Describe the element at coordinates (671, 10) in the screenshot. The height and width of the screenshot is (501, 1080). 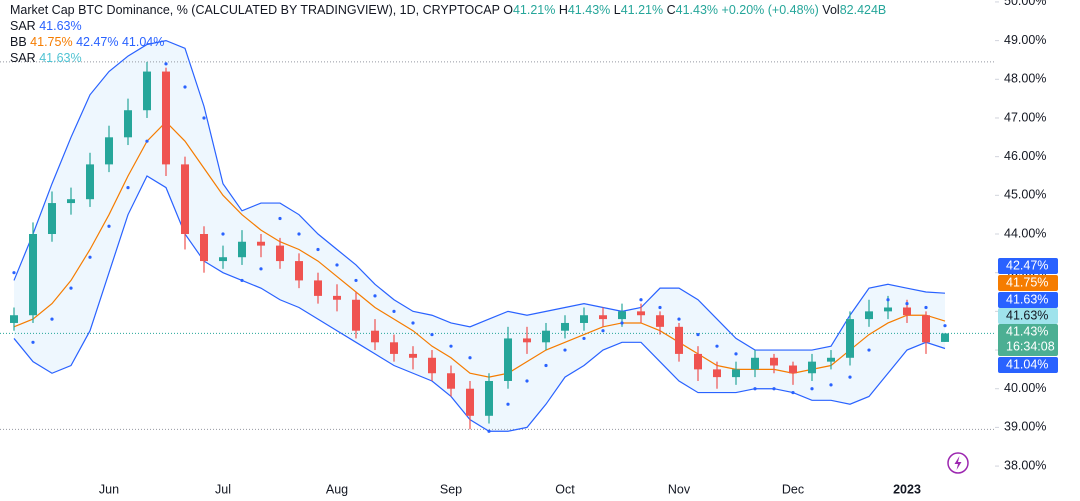
I see `ohlc-key: C` at that location.